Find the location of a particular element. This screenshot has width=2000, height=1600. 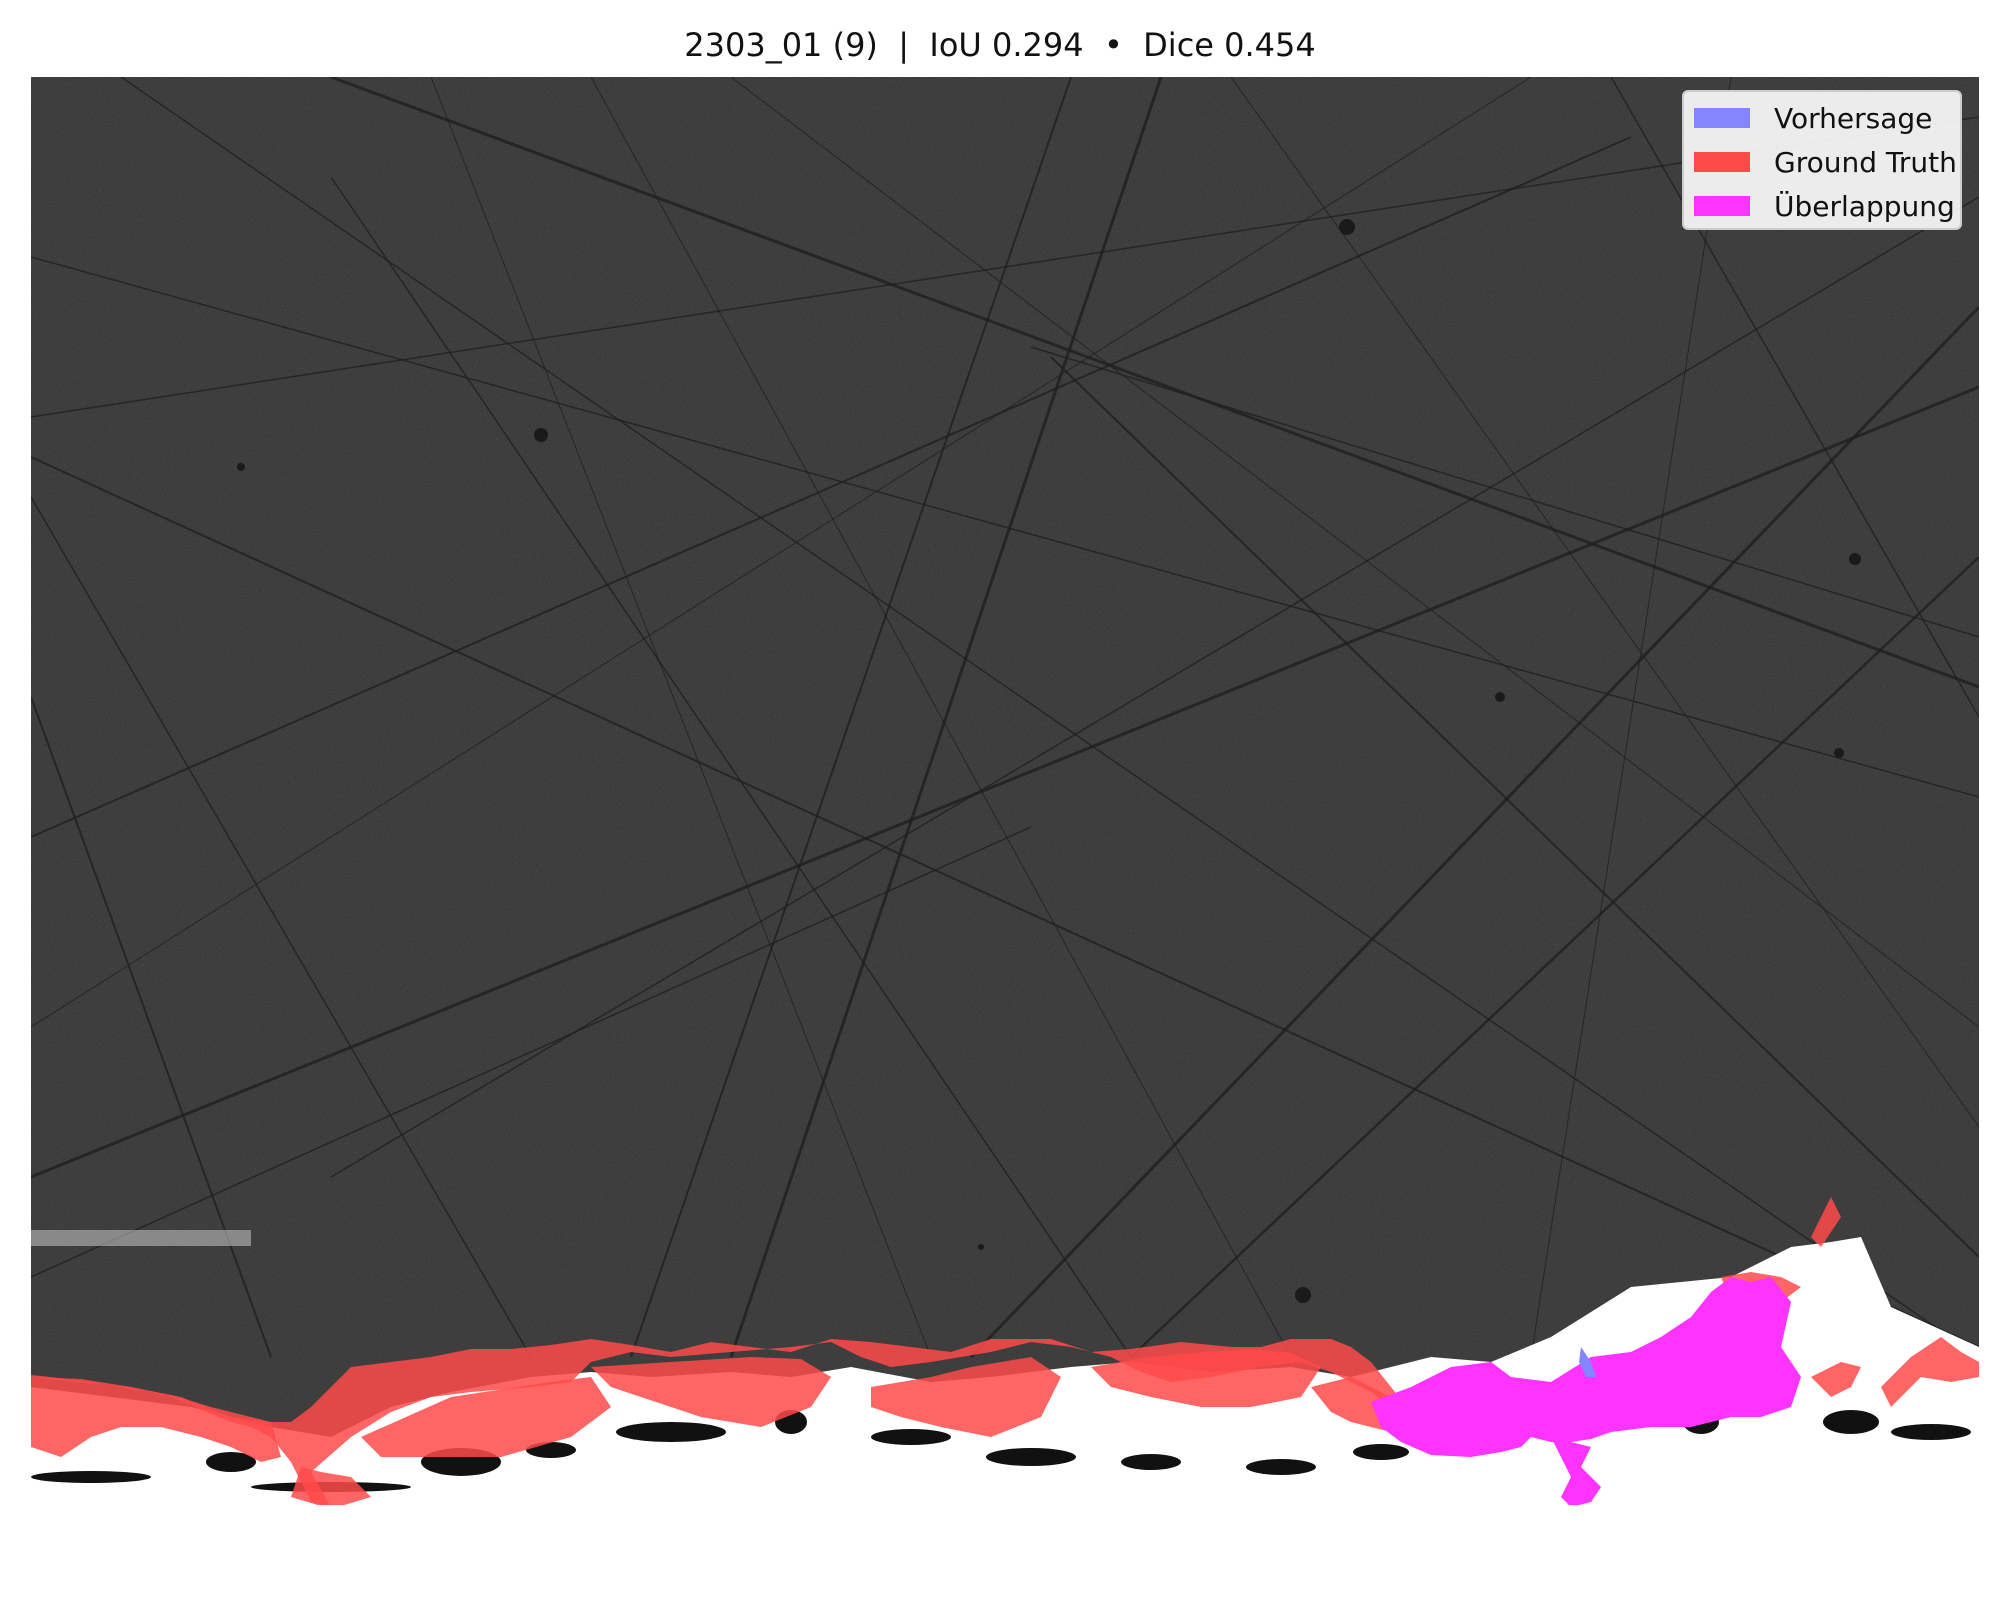

legend-label-prediction: Vorhersage is located at coordinates (1853, 118).